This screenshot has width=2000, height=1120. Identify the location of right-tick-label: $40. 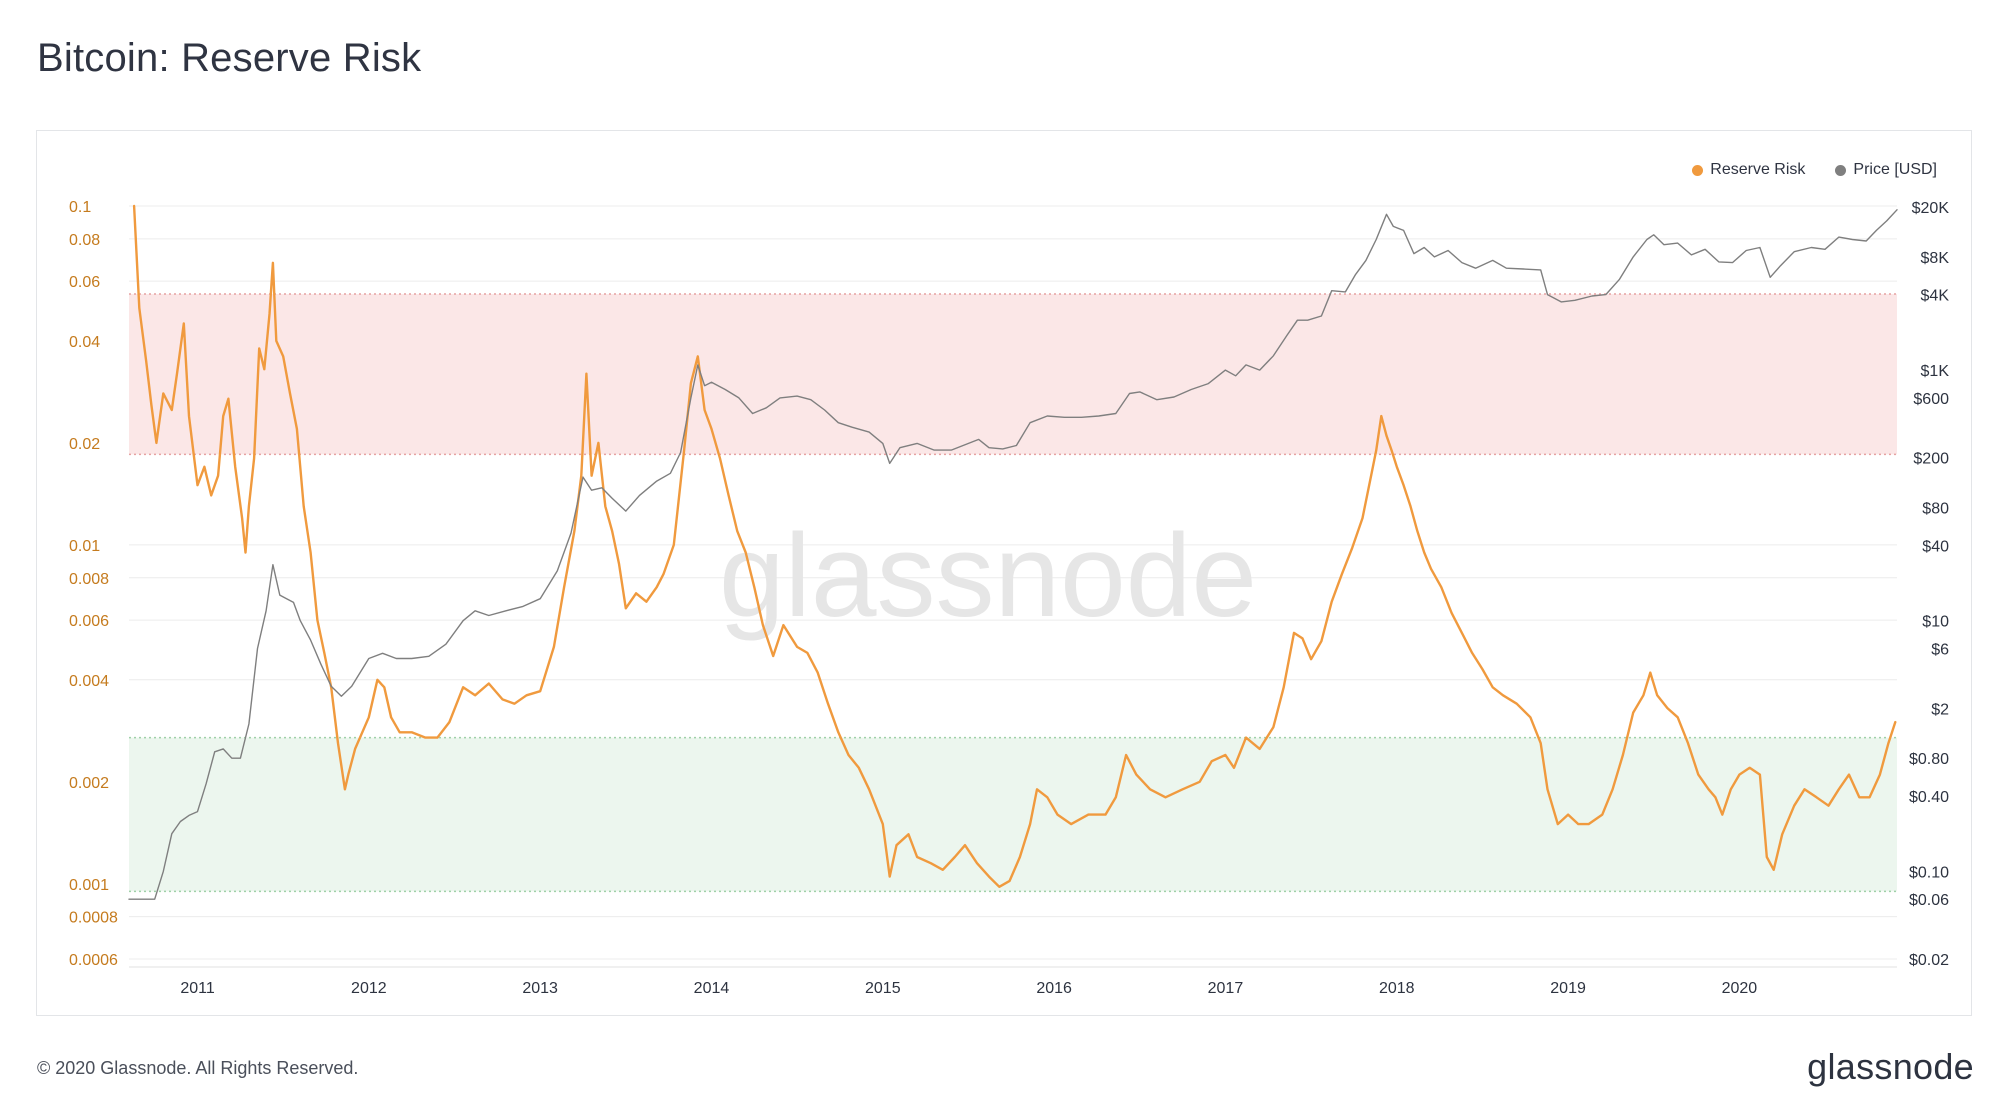
(1935, 546).